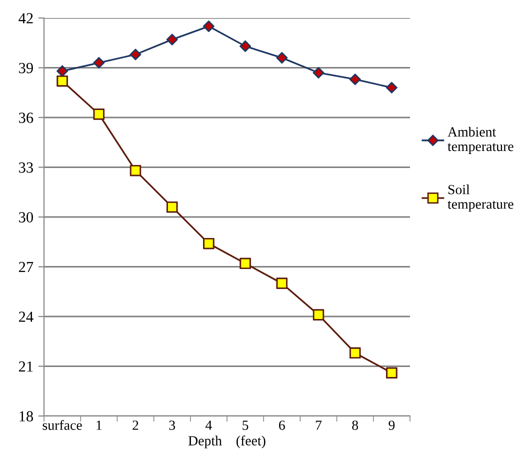 The height and width of the screenshot is (452, 529). Describe the element at coordinates (355, 425) in the screenshot. I see `x-tick-label: 8` at that location.